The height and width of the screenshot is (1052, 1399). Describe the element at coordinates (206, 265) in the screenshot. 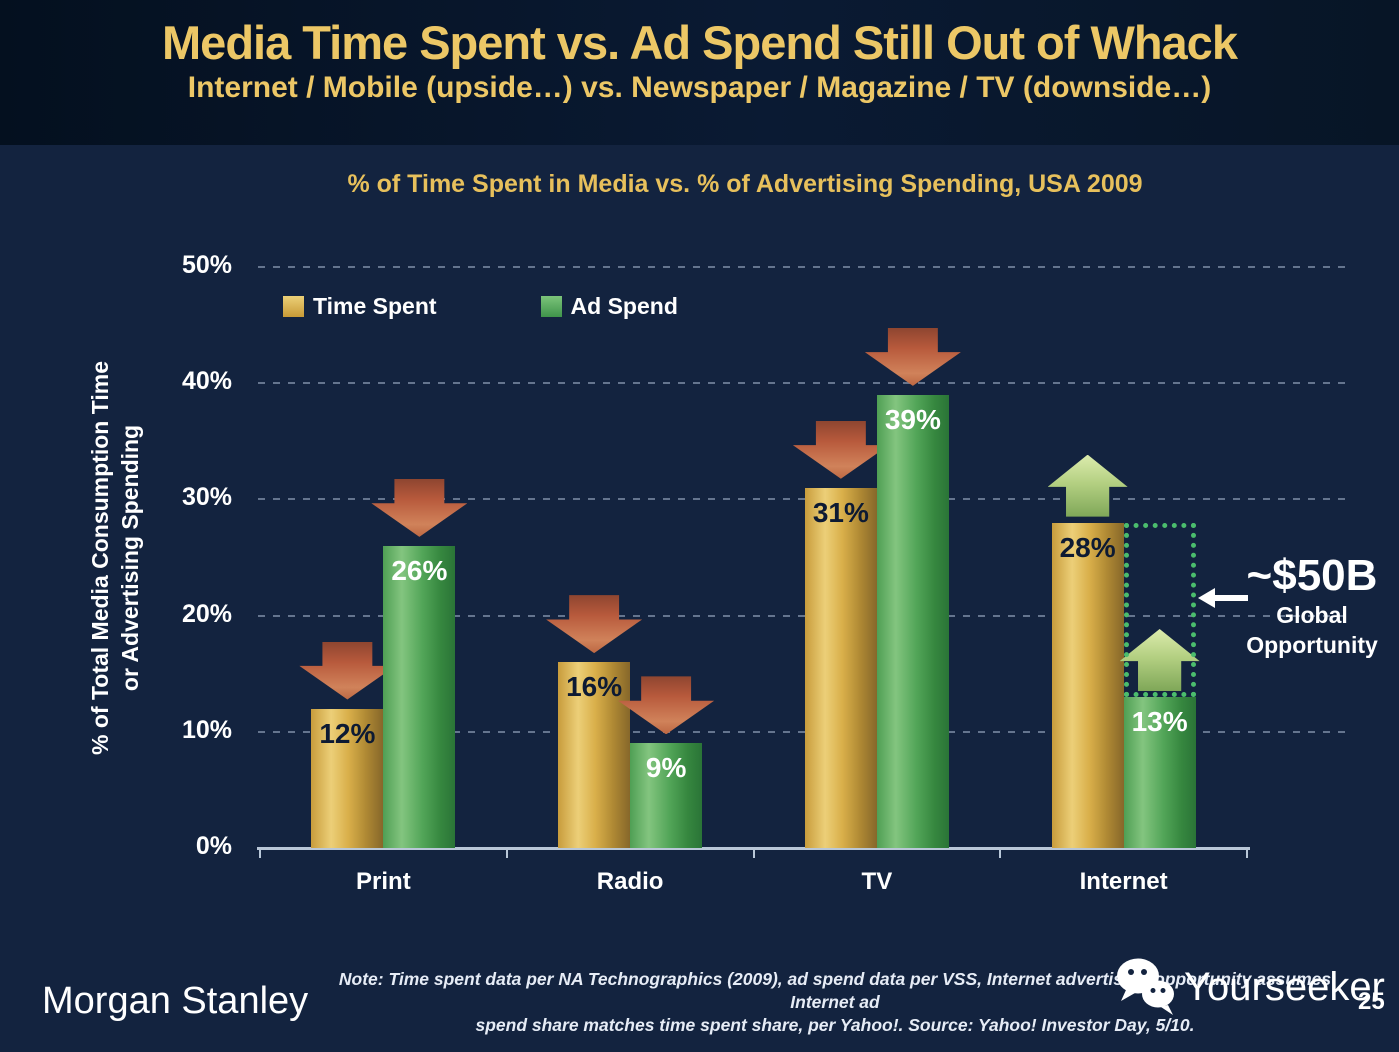

I see `y-axis-tick-label: 50%` at that location.